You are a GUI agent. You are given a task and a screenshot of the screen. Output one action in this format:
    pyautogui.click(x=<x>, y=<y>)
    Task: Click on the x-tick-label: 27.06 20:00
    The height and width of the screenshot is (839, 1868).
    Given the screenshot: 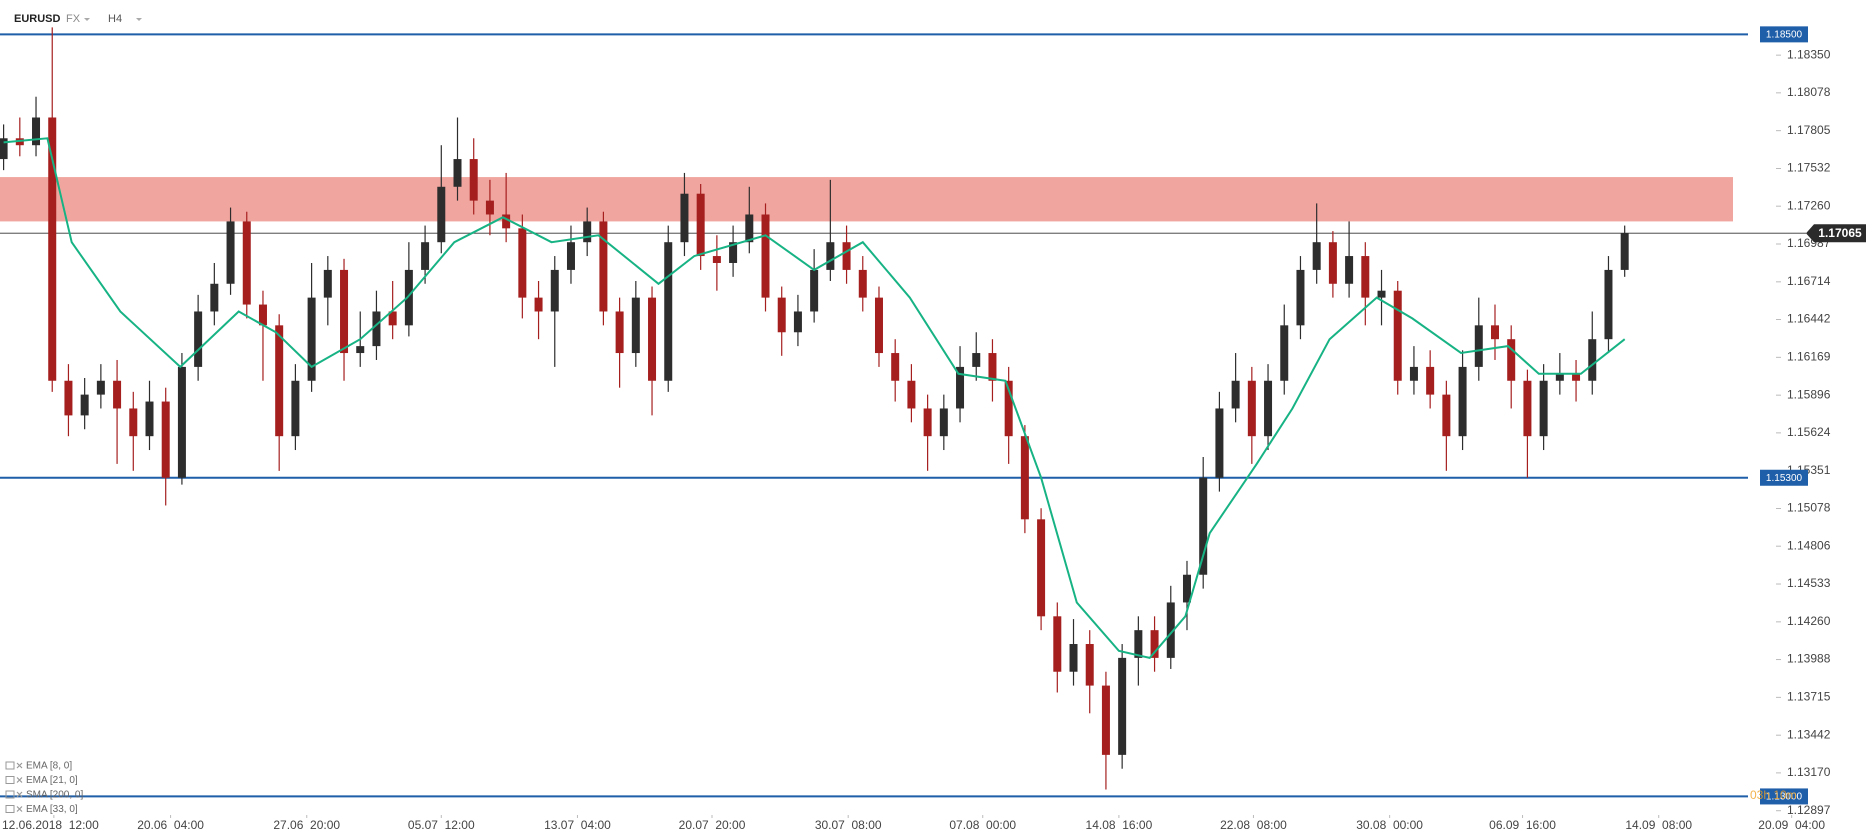 What is the action you would take?
    pyautogui.click(x=306, y=825)
    